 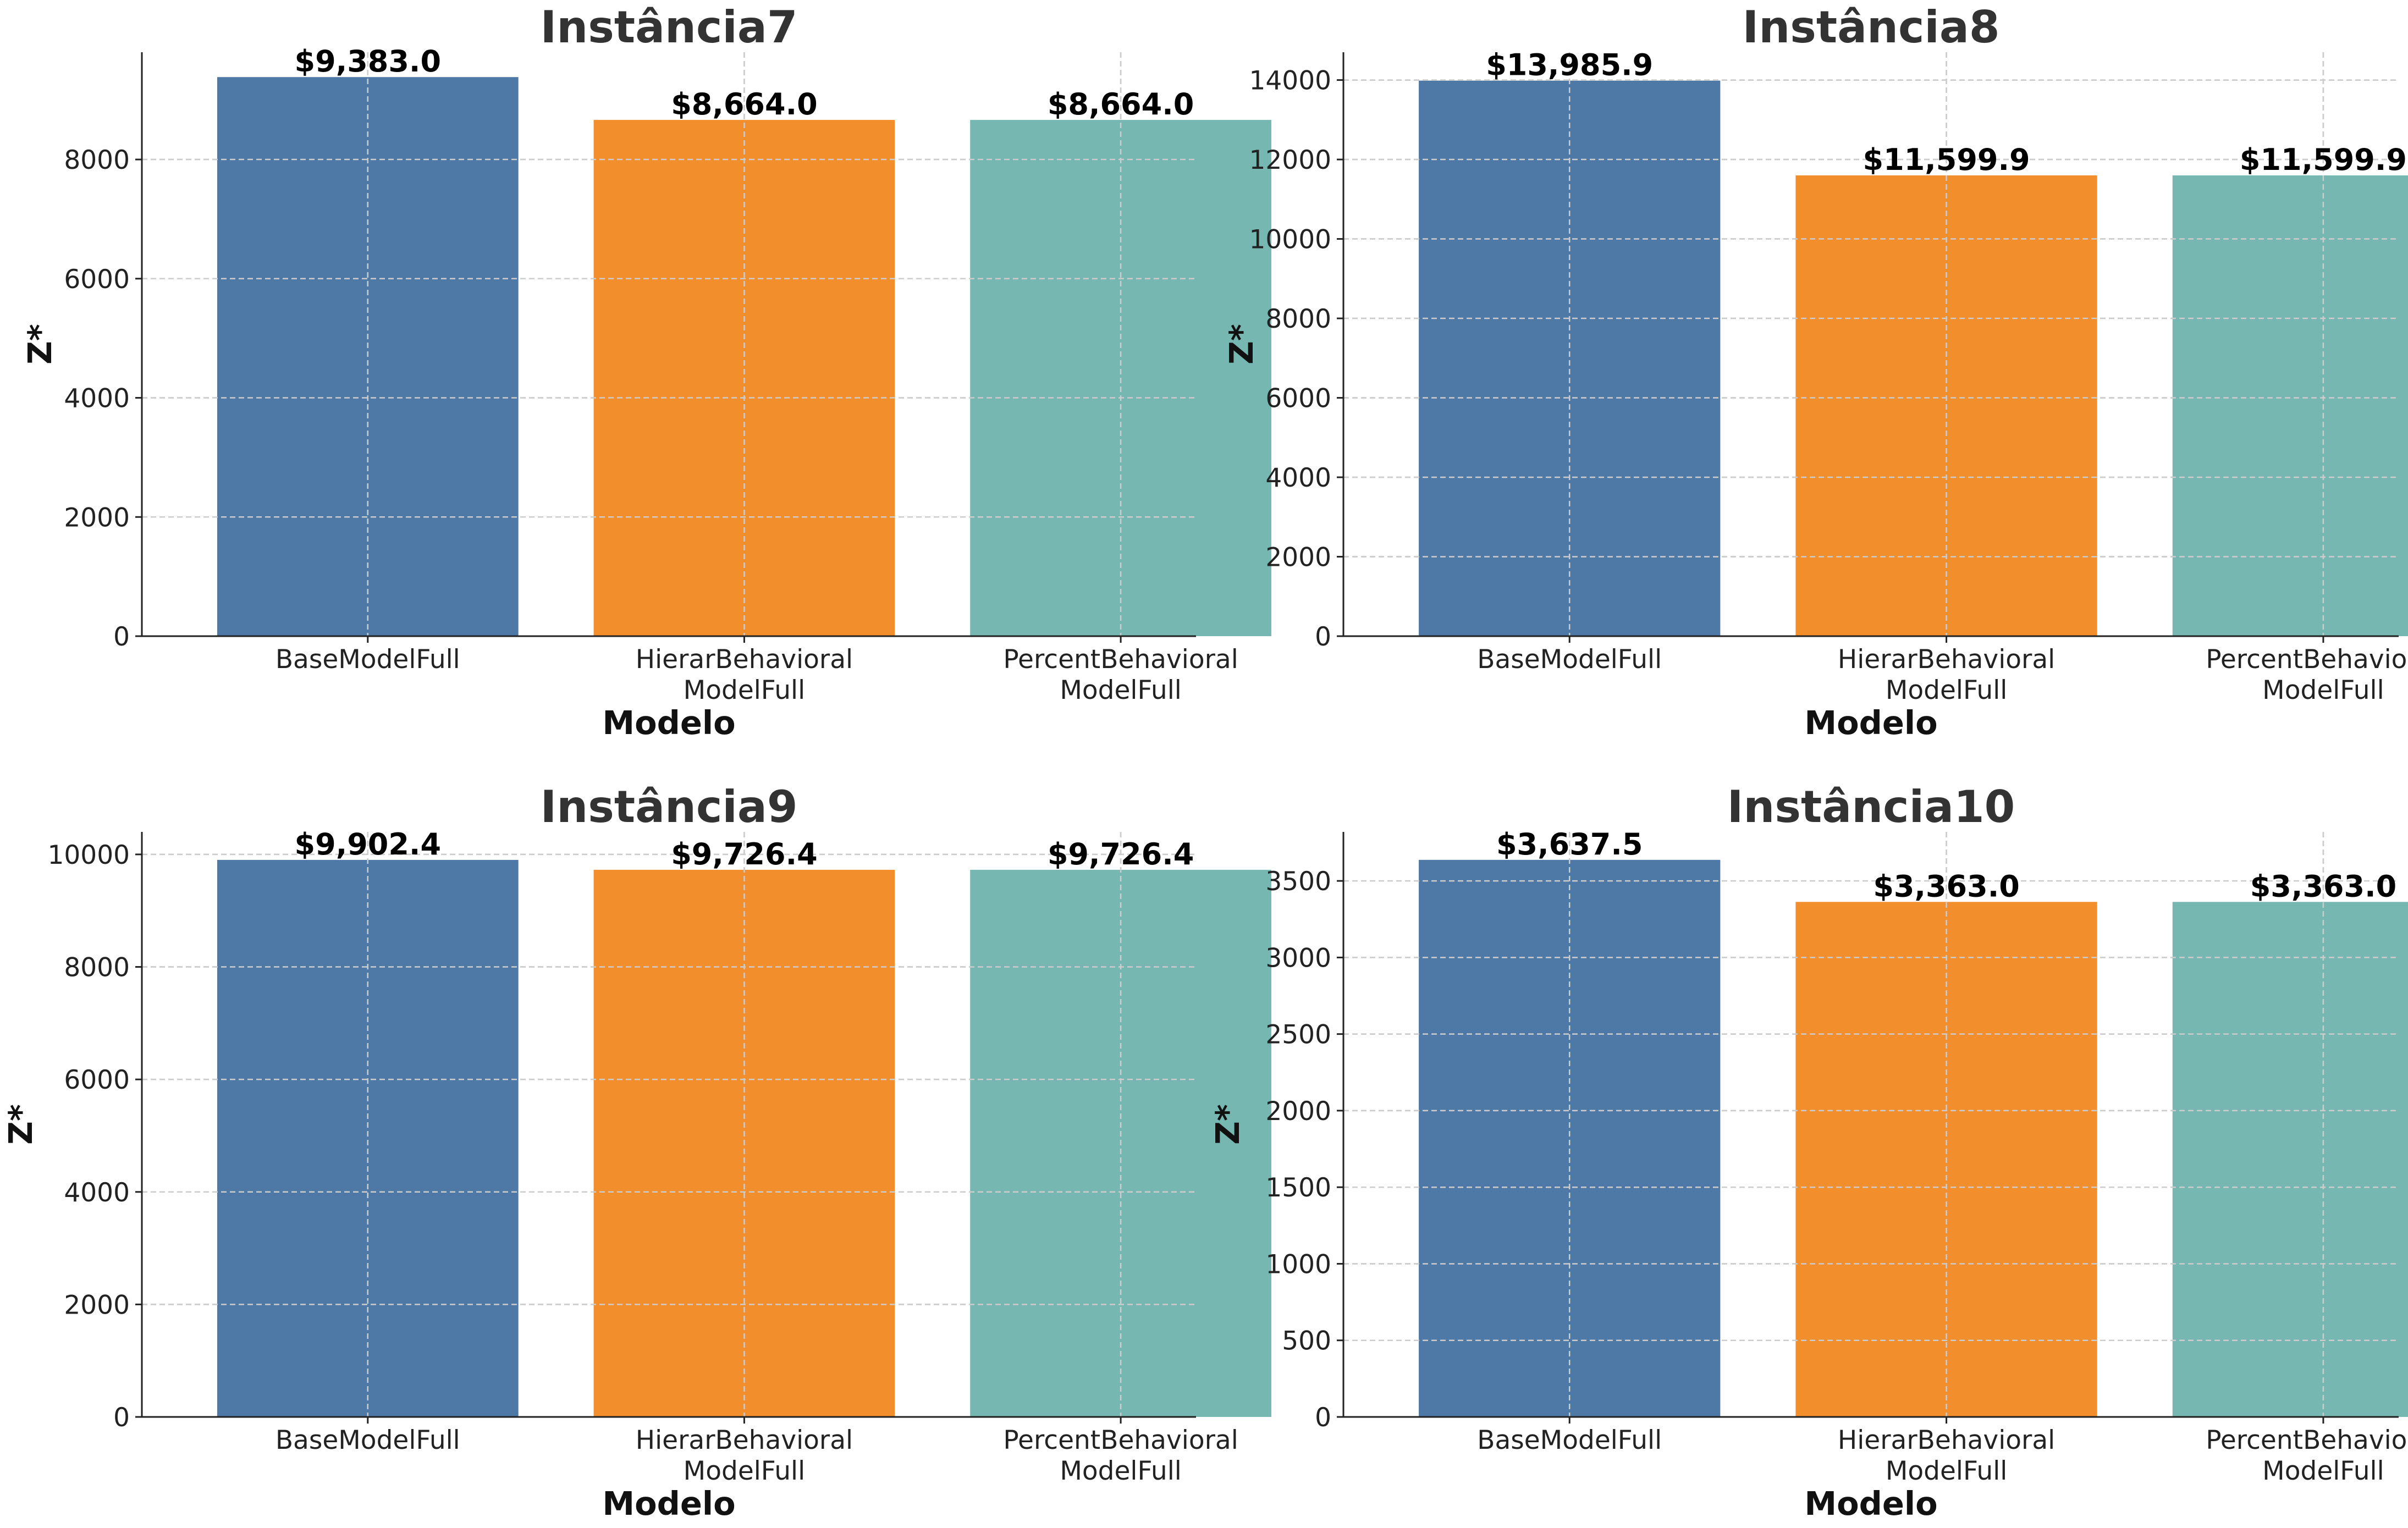 I want to click on chart-title: Instância8, so click(x=1870, y=27).